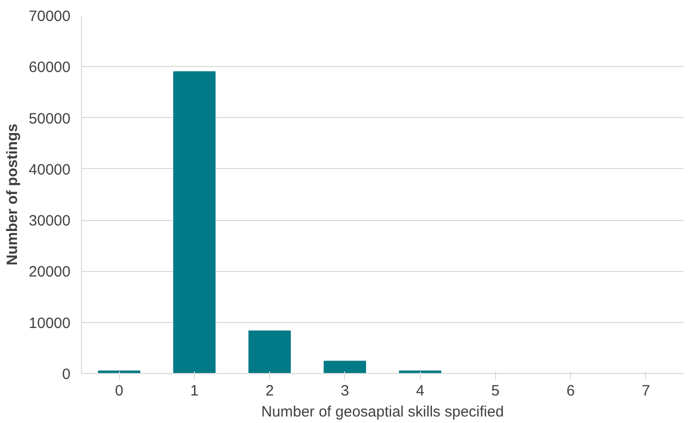  I want to click on y-tick-label: 50000, so click(49, 119).